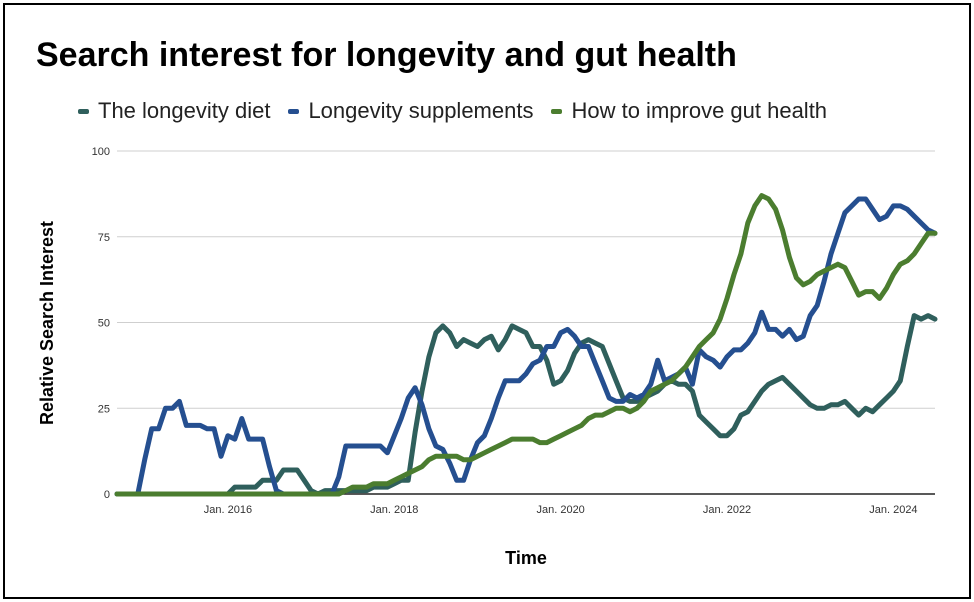 The height and width of the screenshot is (602, 974). Describe the element at coordinates (557, 111) in the screenshot. I see `legend-swatch-gut-health` at that location.